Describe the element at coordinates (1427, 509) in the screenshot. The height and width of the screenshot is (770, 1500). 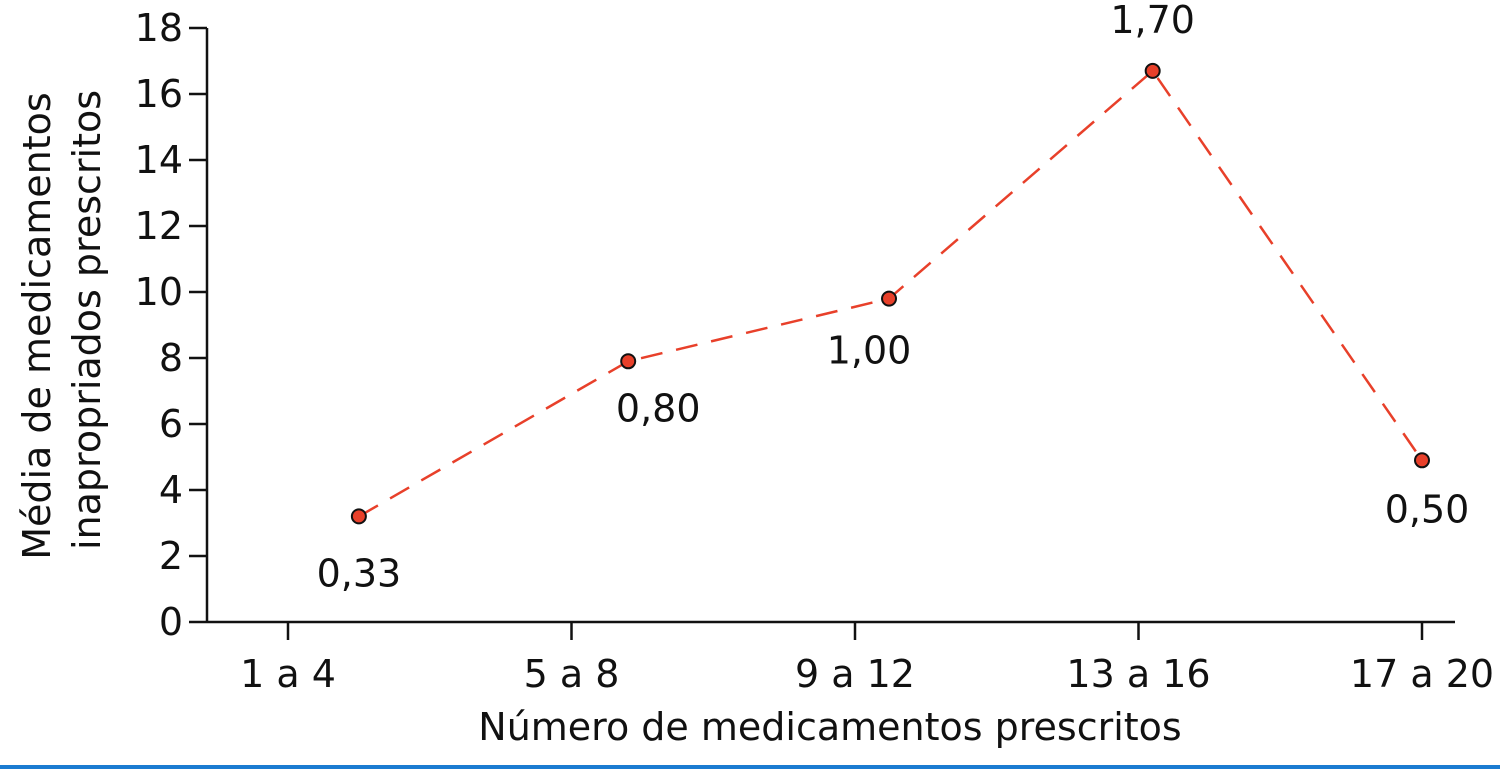
I see `data-label: 0,50` at that location.